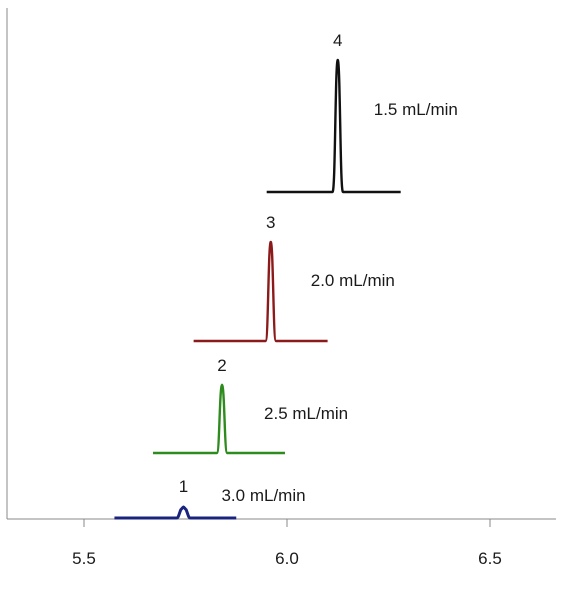  I want to click on x-tick-label: 6.5, so click(490, 558).